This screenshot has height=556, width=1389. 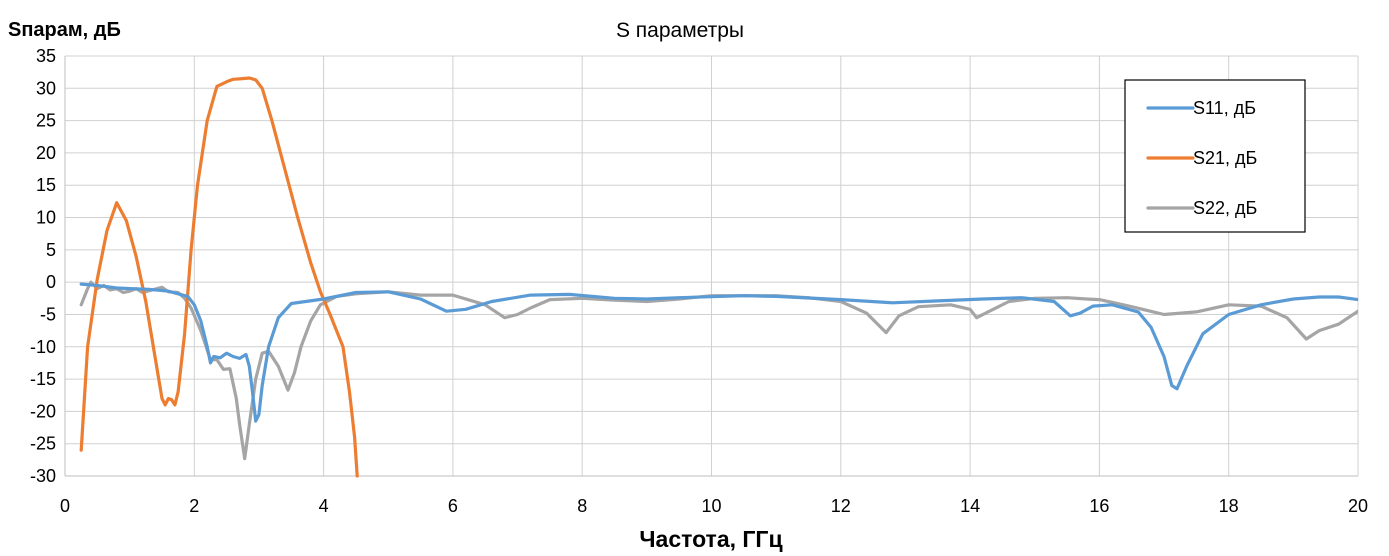 What do you see at coordinates (51, 250) in the screenshot?
I see `y-tick-label: 5` at bounding box center [51, 250].